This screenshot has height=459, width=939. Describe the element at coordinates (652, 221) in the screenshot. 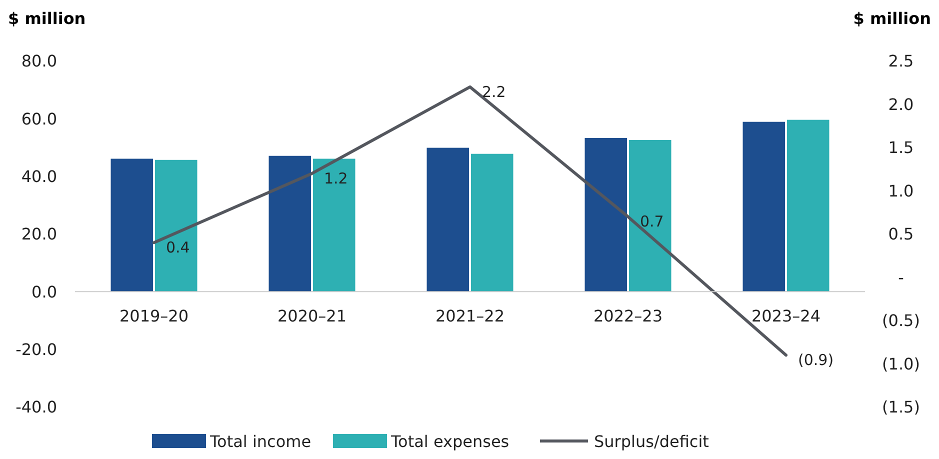

I see `data-label: 0.7` at that location.